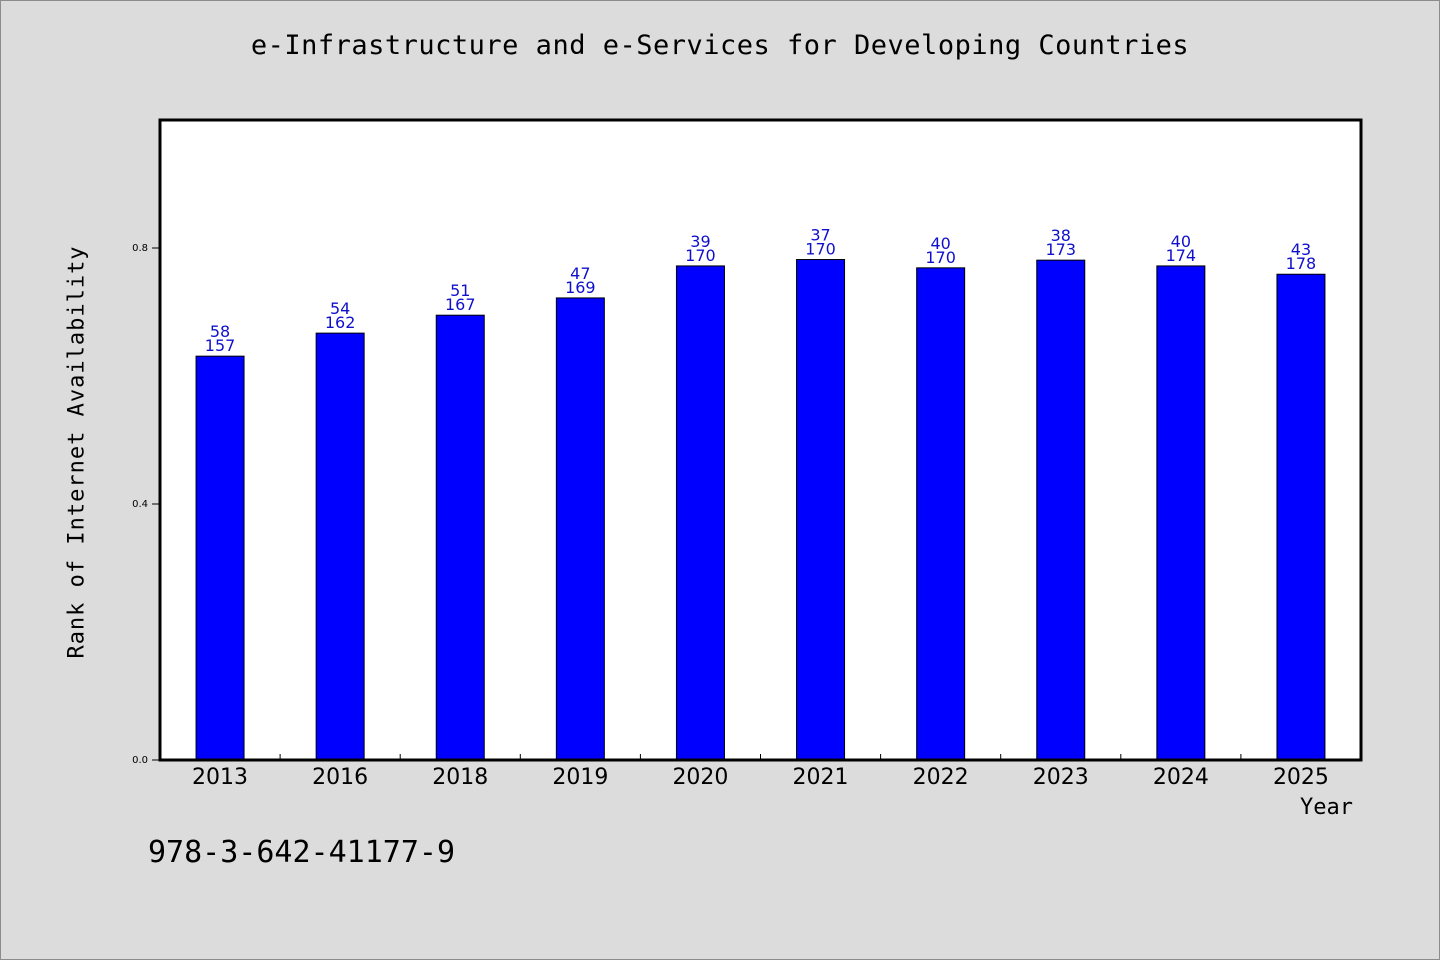 This screenshot has width=1440, height=960. Describe the element at coordinates (1301, 777) in the screenshot. I see `x-tick-label: 2025` at that location.